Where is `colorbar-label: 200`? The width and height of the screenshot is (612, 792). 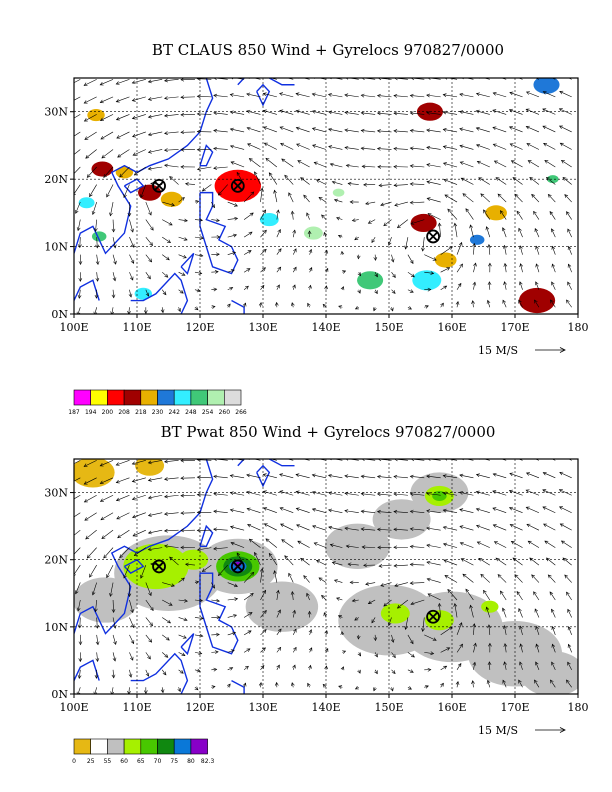 colorbar-label: 200 is located at coordinates (108, 412).